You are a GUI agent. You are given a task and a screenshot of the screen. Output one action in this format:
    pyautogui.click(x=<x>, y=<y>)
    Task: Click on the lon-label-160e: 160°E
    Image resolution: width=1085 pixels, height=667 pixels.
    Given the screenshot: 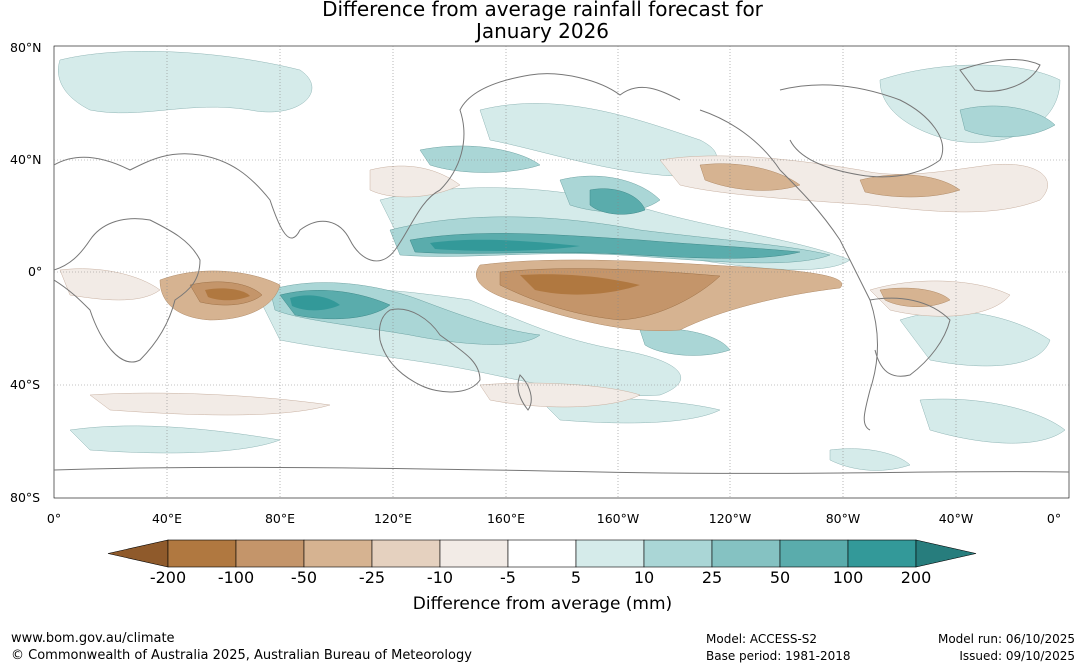 What is the action you would take?
    pyautogui.click(x=505, y=518)
    